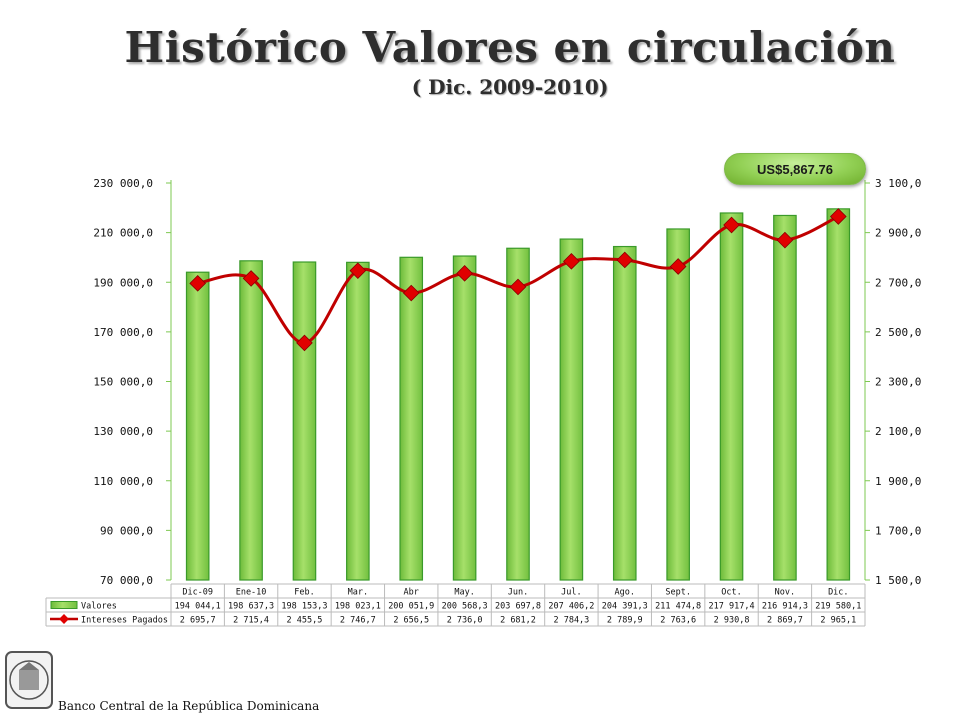  Describe the element at coordinates (571, 621) in the screenshot. I see `data-label-intereses: 2 784,3` at that location.